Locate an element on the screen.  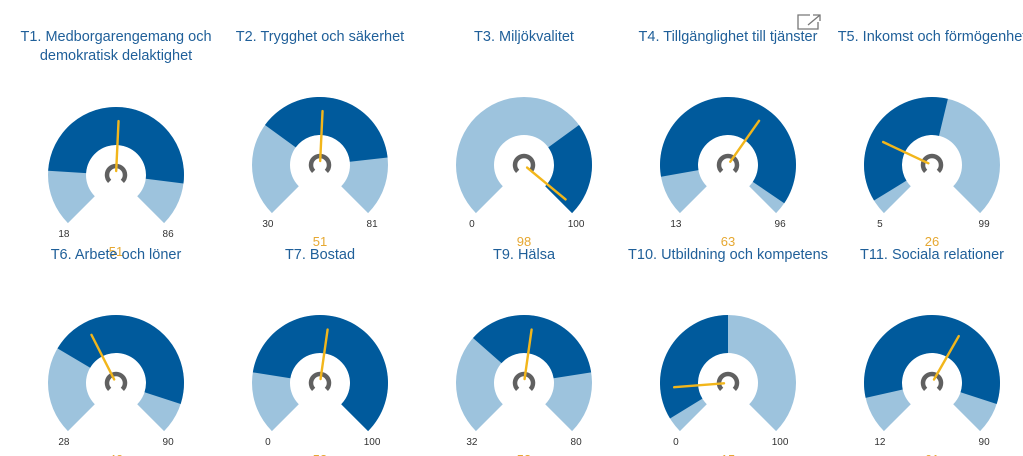
gauge-value-label: 63 is located at coordinates (728, 241).